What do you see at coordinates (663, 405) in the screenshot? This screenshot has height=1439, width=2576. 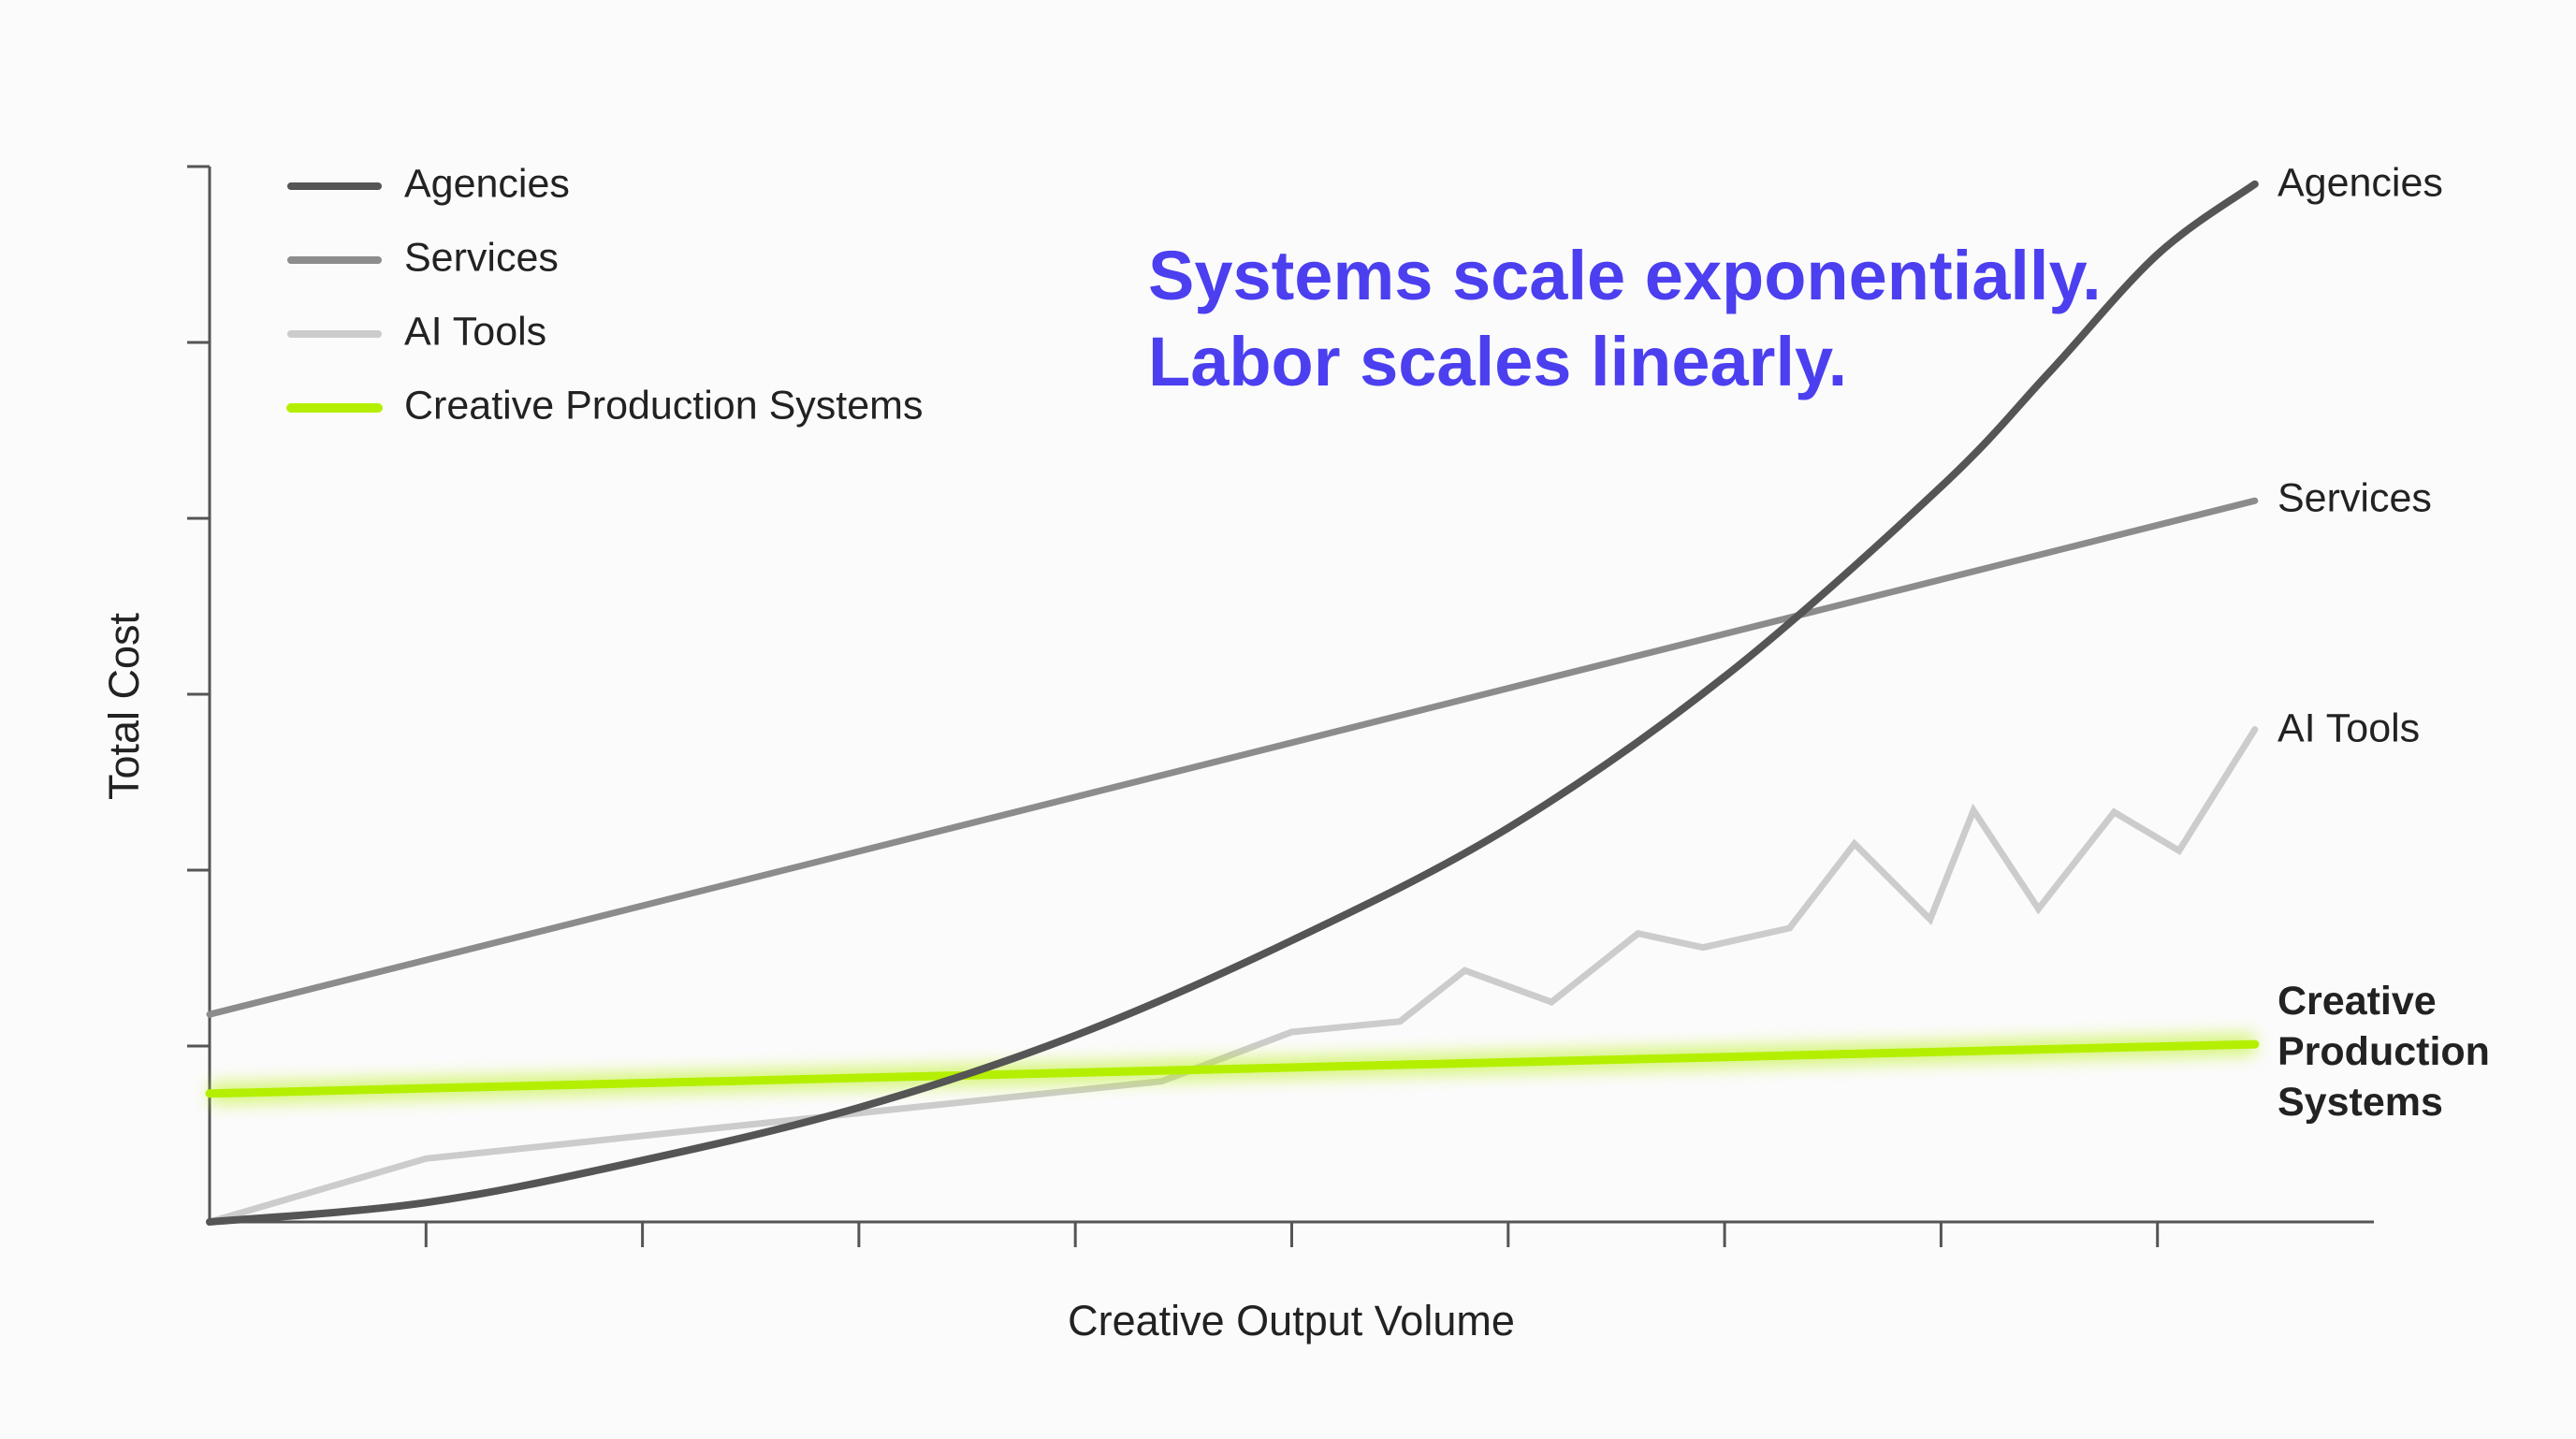 I see `legend-label-creative-production-systems: Creative Production Systems` at bounding box center [663, 405].